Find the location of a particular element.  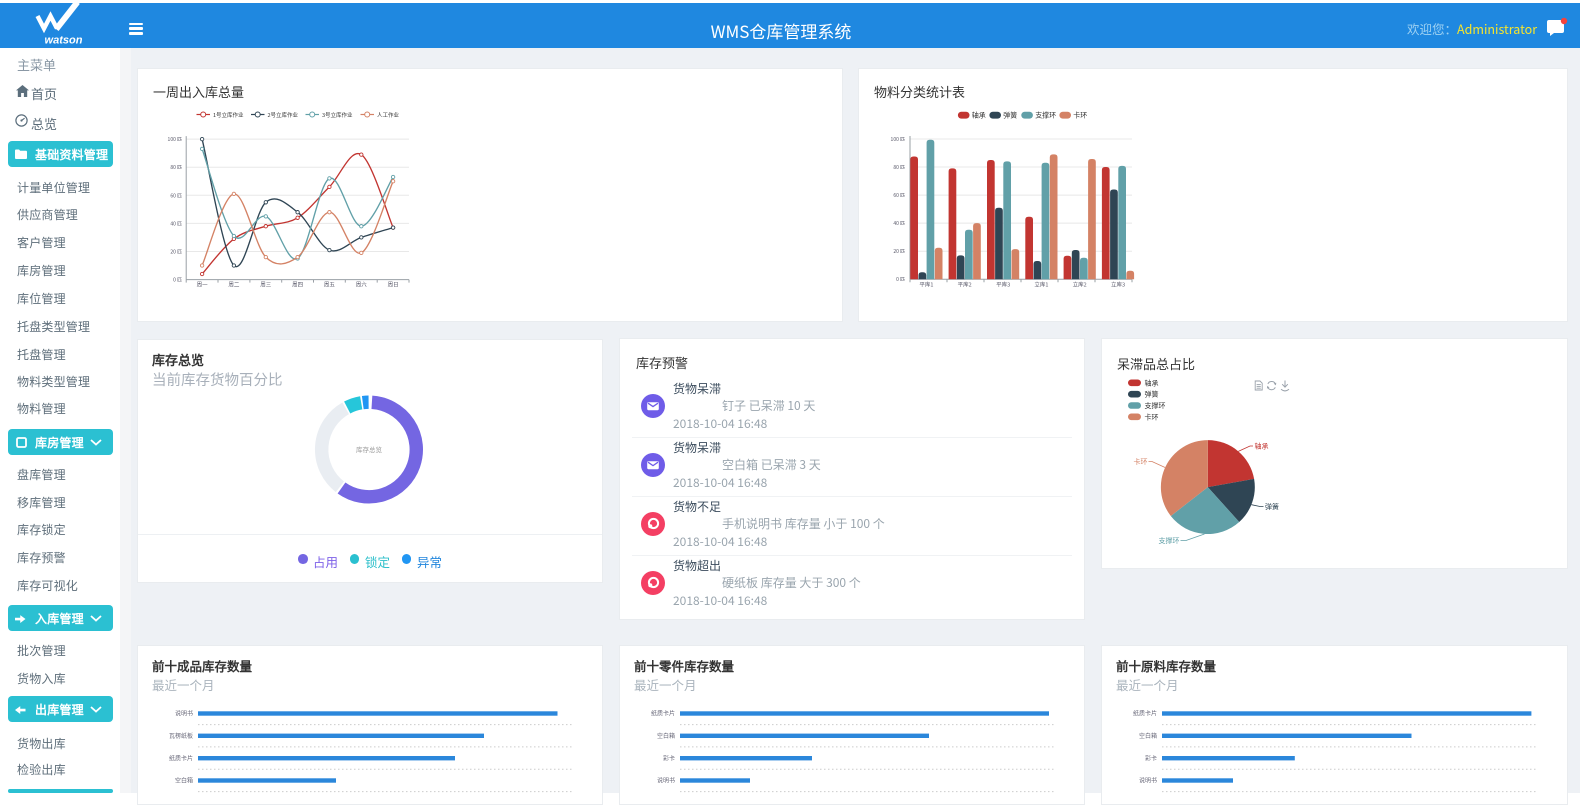

svg-text: 平库3 is located at coordinates (1003, 285).